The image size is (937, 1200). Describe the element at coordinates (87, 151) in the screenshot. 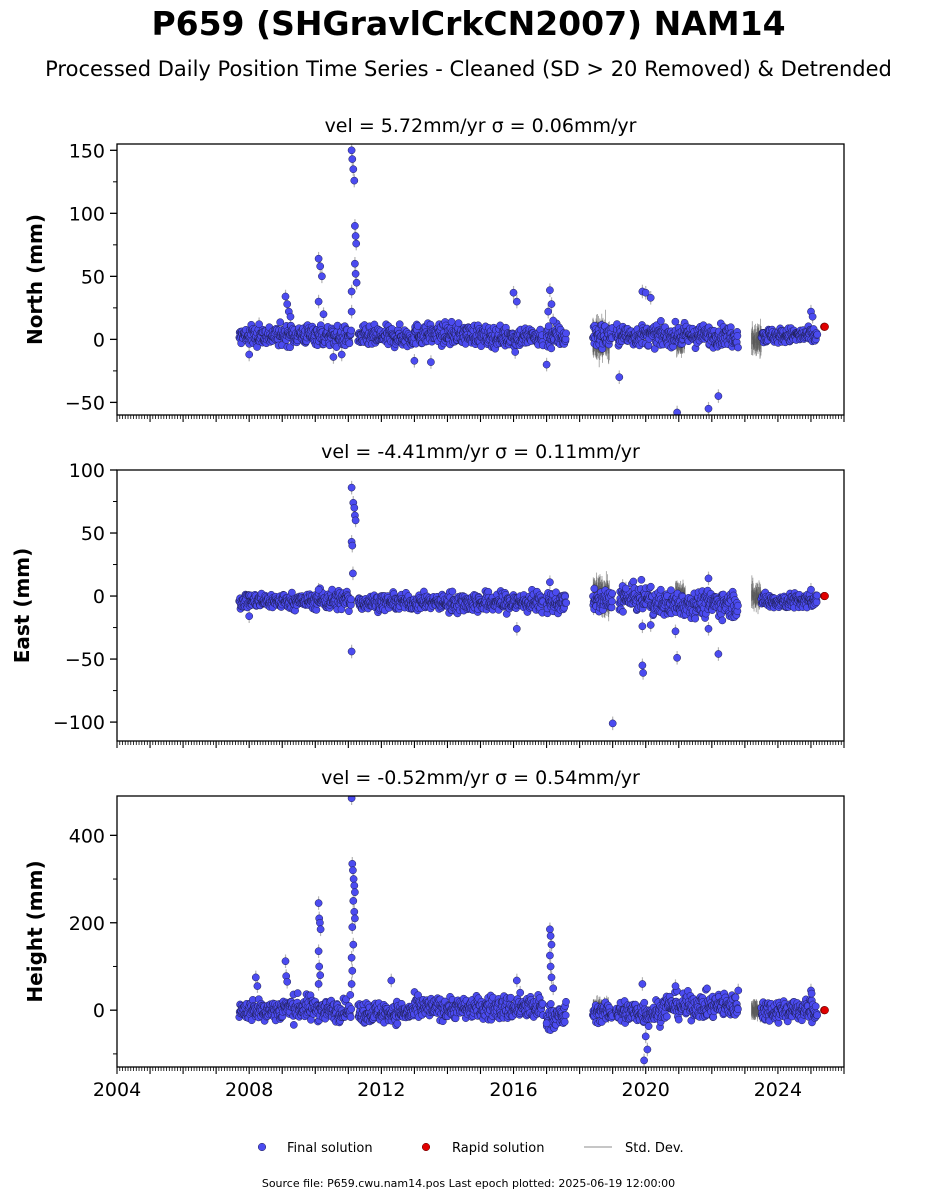

I see `y-tick-label: 150` at that location.